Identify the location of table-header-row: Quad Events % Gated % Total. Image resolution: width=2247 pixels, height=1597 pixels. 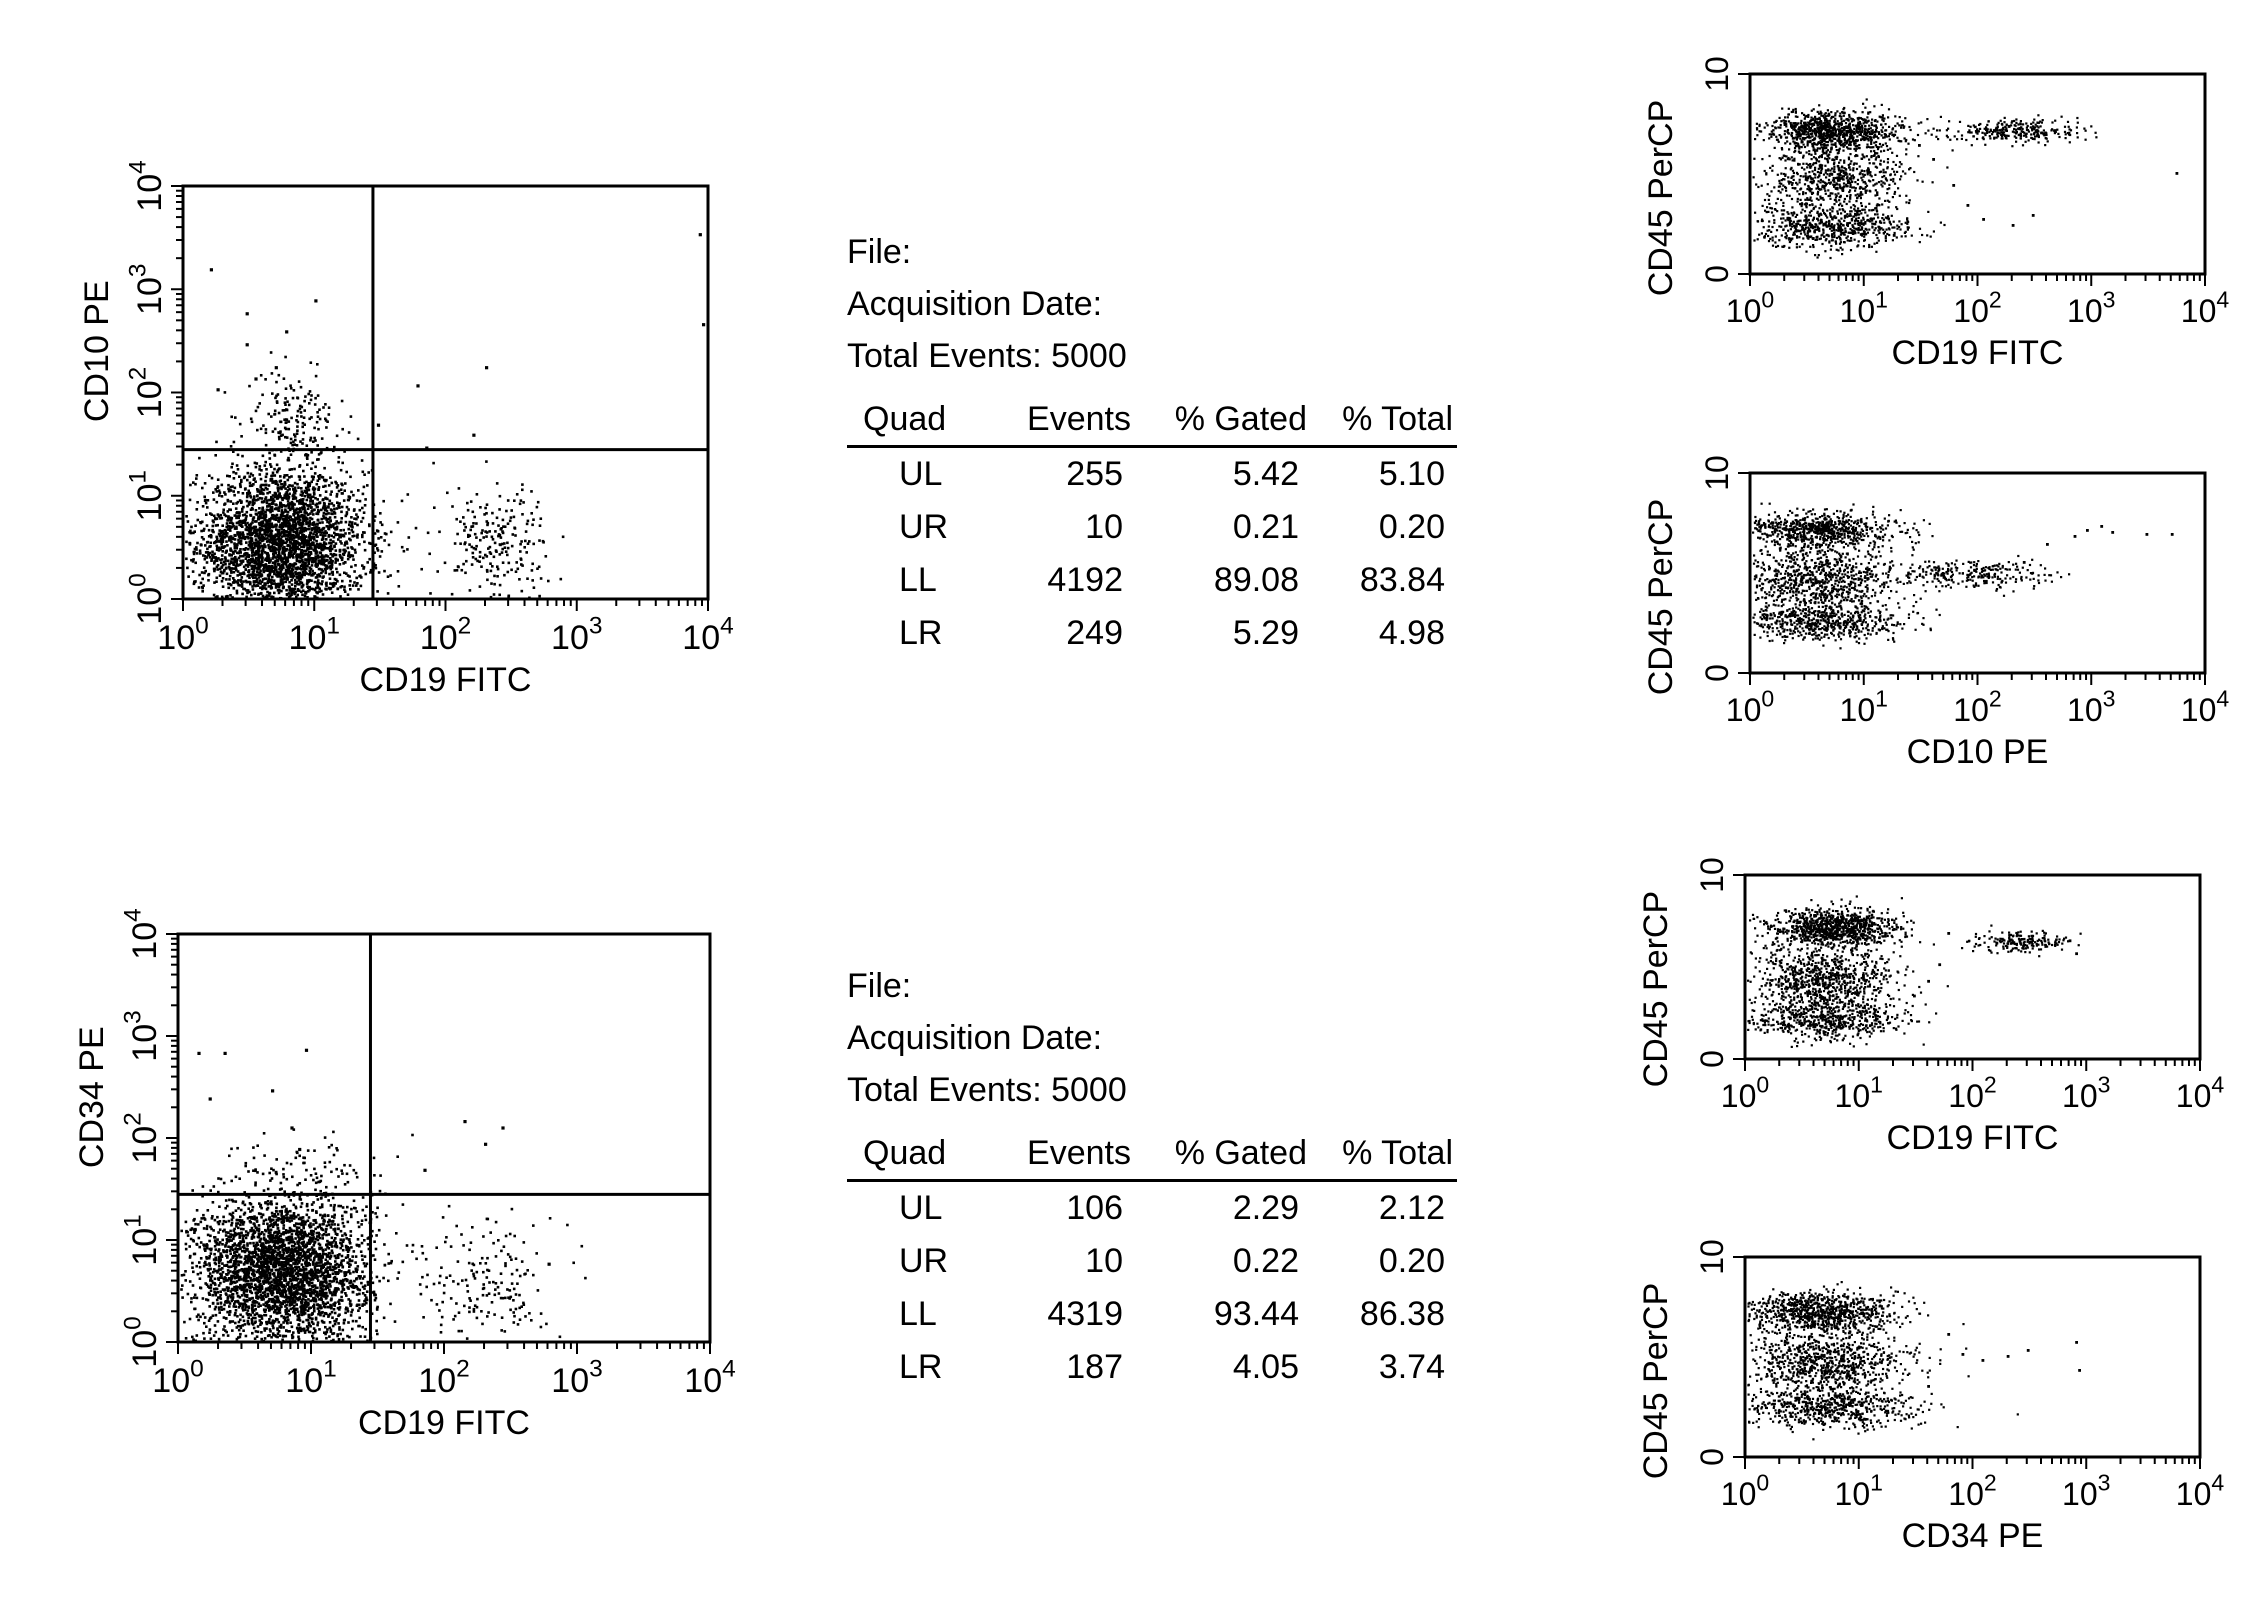
(1152, 424).